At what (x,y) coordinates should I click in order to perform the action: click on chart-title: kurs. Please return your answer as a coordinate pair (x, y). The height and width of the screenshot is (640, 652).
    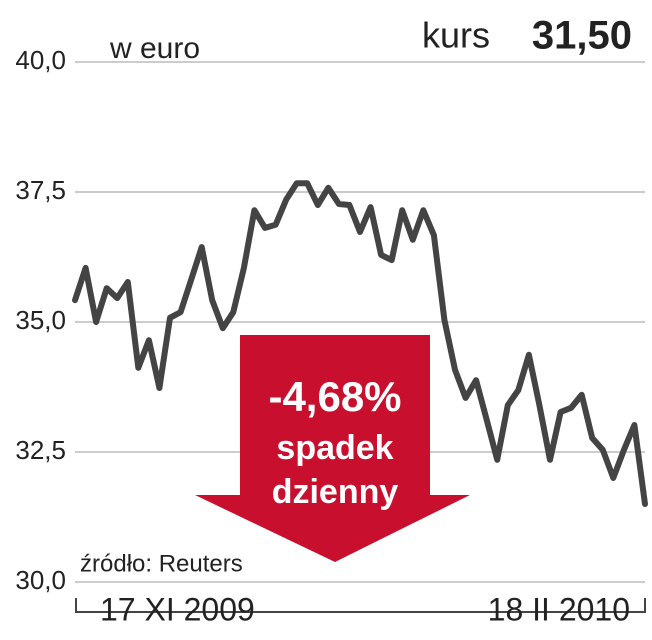
    Looking at the image, I should click on (456, 35).